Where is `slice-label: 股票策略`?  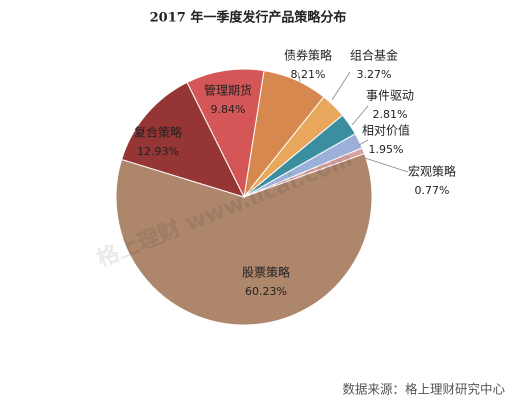
slice-label: 股票策略 is located at coordinates (266, 272).